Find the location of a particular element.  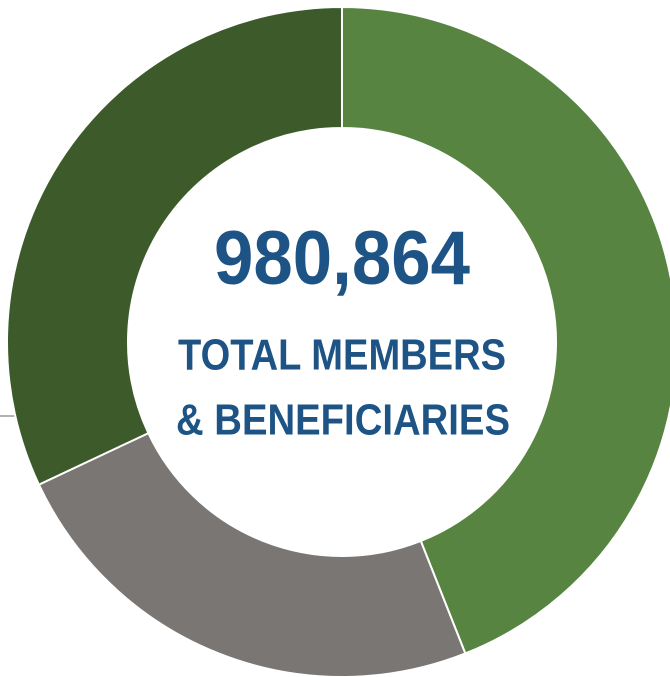

center-value: 980,864 is located at coordinates (342, 258).